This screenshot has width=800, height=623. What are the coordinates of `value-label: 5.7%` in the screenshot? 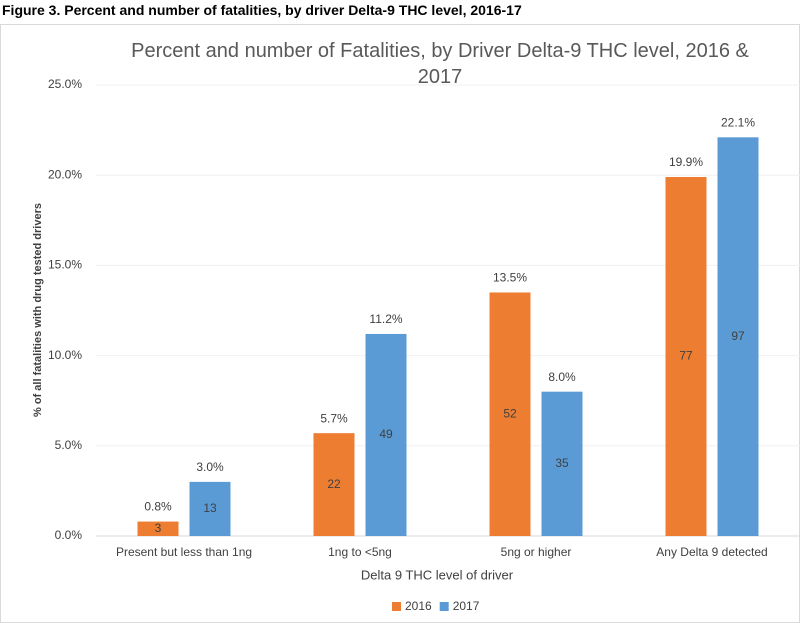 It's located at (334, 418).